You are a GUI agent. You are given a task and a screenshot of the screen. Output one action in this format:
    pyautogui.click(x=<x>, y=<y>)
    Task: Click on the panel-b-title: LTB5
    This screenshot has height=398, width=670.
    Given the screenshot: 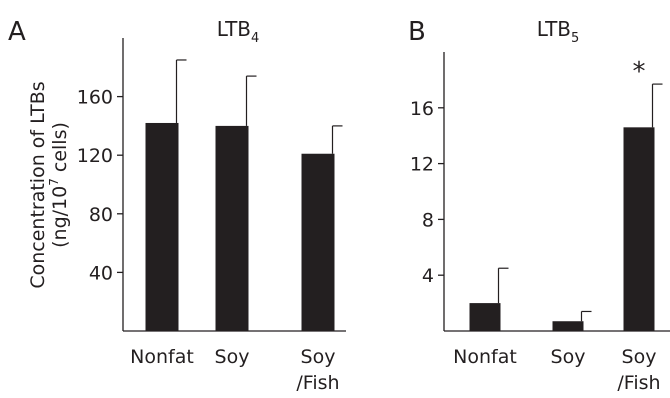 What is the action you would take?
    pyautogui.click(x=558, y=31)
    